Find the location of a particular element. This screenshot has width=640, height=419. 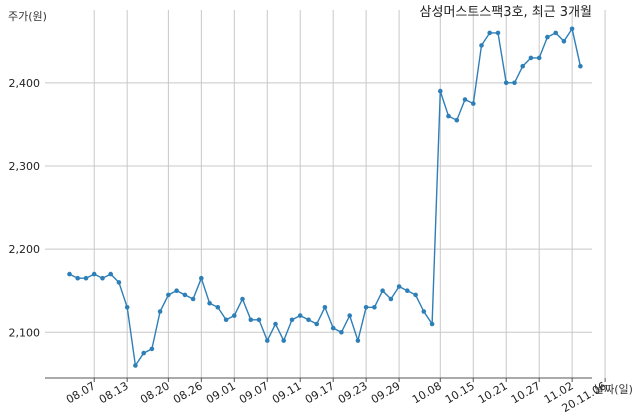

x-tick-label: 09.07 is located at coordinates (254, 392).